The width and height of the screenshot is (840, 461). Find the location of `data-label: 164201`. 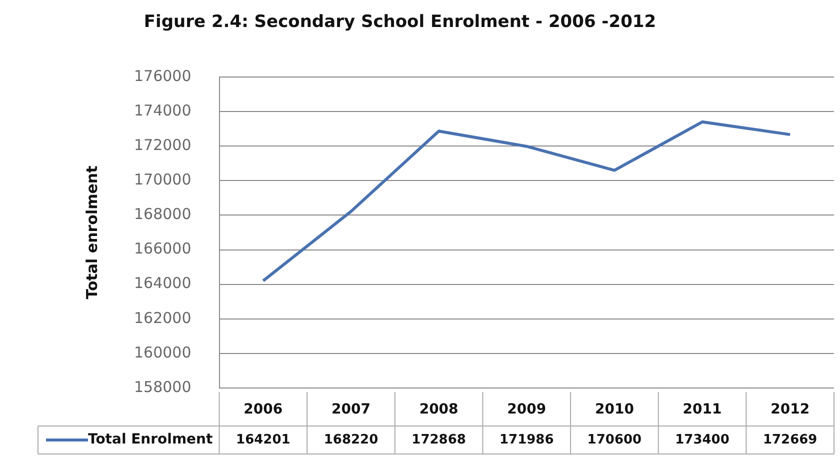

data-label: 164201 is located at coordinates (263, 440).